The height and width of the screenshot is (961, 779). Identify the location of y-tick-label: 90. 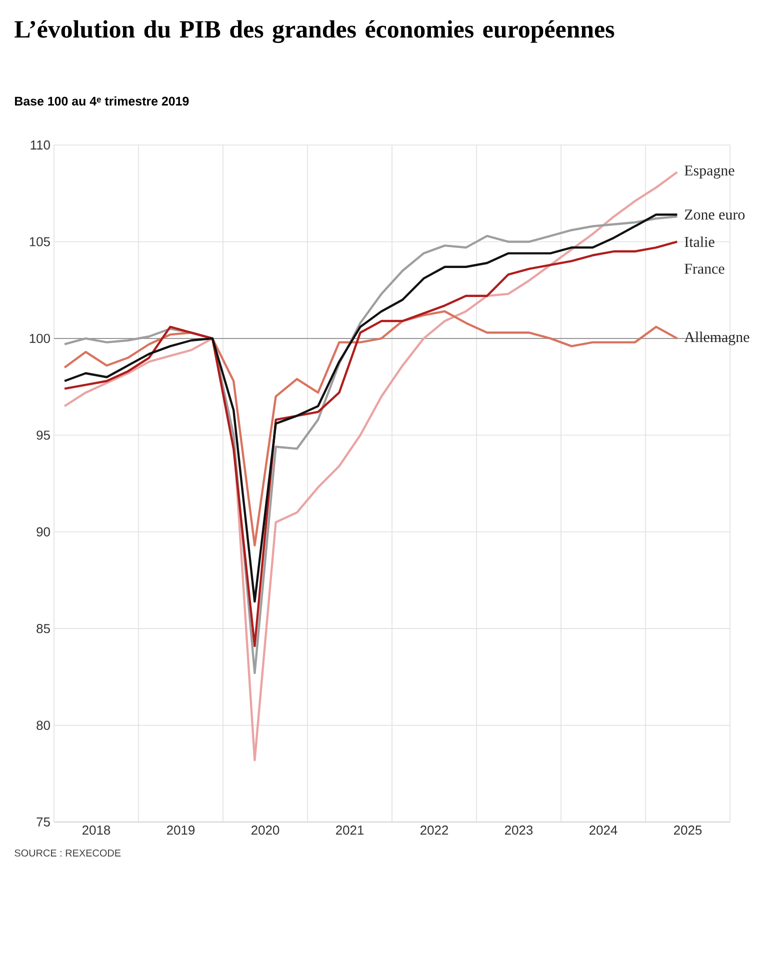
(43, 531).